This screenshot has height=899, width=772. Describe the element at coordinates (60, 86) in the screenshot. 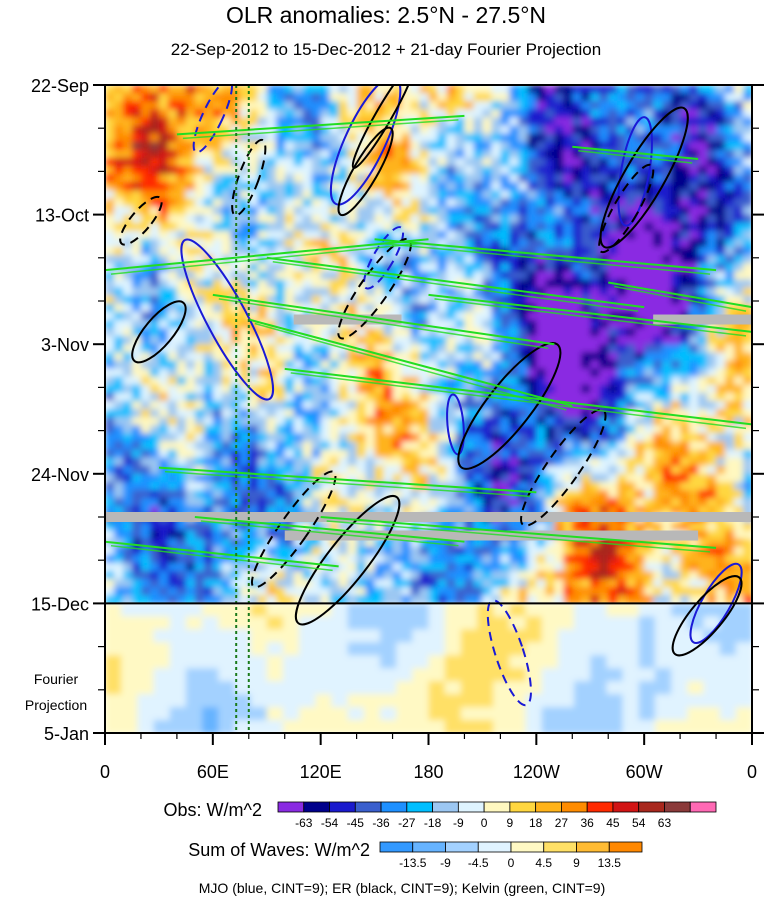

I see `y-tick-label: 22-Sep` at that location.